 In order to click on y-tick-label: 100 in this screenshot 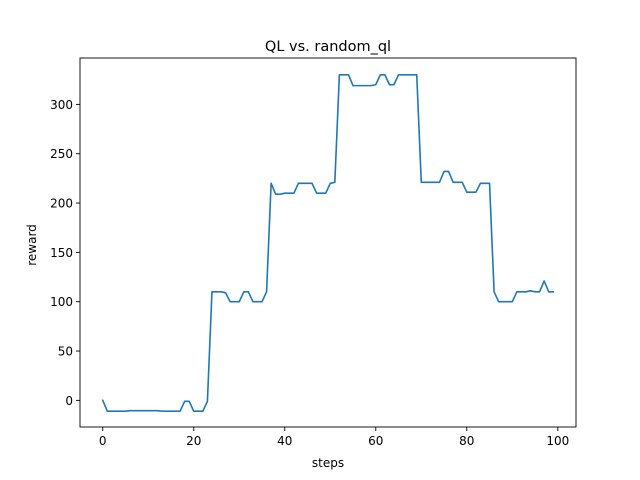, I will do `click(61, 302)`.